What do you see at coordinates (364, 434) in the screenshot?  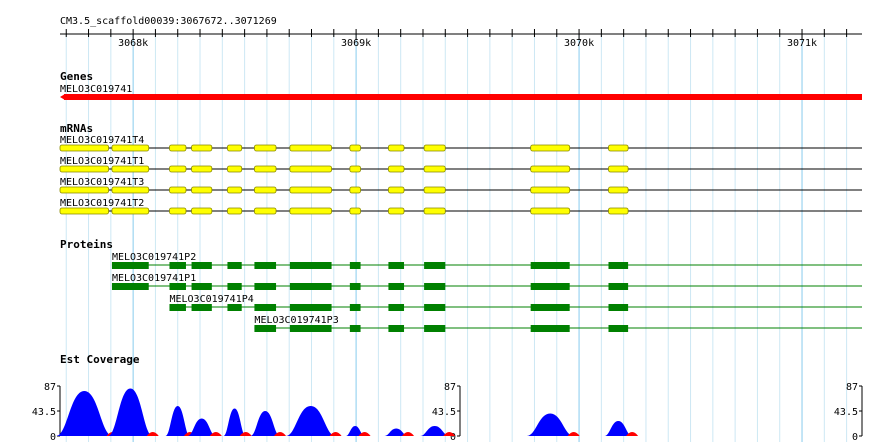 I see `coverage-minus-area` at bounding box center [364, 434].